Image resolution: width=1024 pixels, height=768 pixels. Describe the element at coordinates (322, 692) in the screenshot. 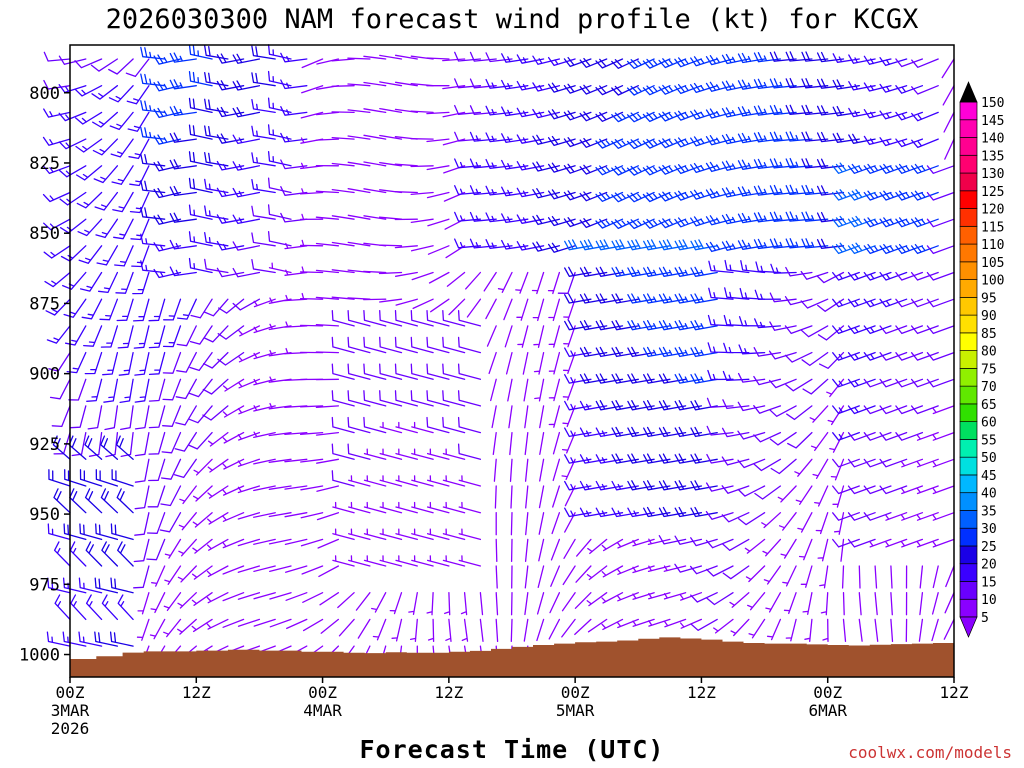

I see `x-tick-label: 00Z` at that location.